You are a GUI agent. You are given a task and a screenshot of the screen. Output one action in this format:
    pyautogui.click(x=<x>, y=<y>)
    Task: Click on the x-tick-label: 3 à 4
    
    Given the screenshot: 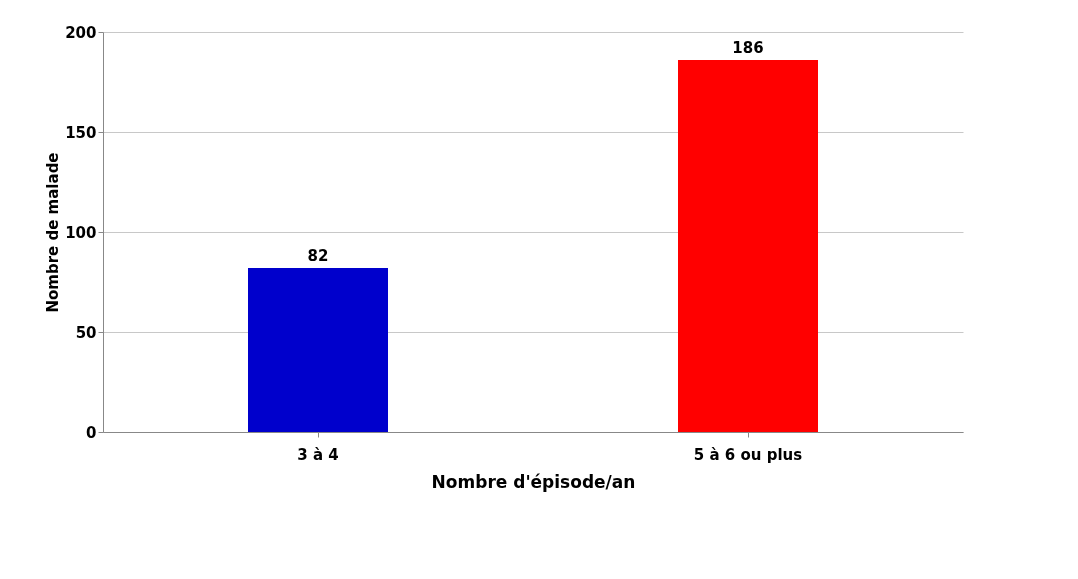 What is the action you would take?
    pyautogui.click(x=318, y=454)
    